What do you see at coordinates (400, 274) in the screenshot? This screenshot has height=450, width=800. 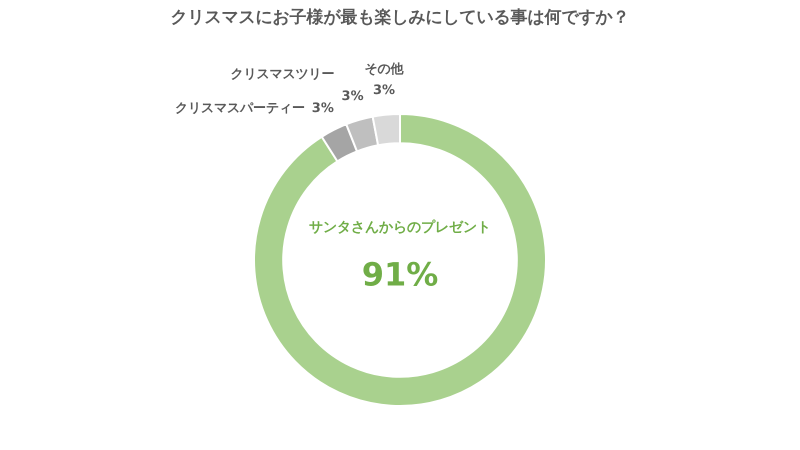 I see `data-label: 91%` at bounding box center [400, 274].